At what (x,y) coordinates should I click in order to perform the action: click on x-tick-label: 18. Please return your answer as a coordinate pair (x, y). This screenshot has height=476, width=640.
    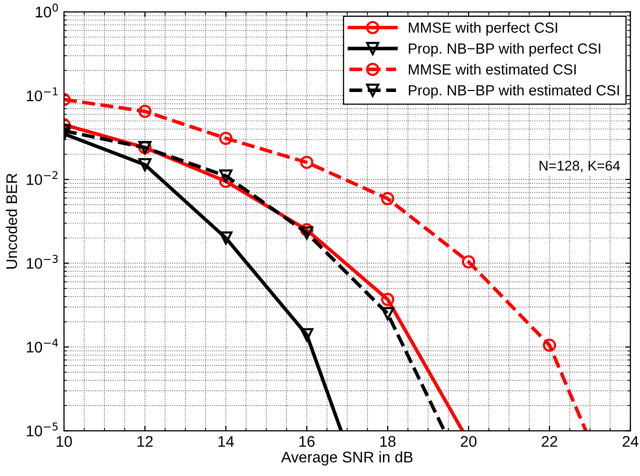
    Looking at the image, I should click on (388, 441).